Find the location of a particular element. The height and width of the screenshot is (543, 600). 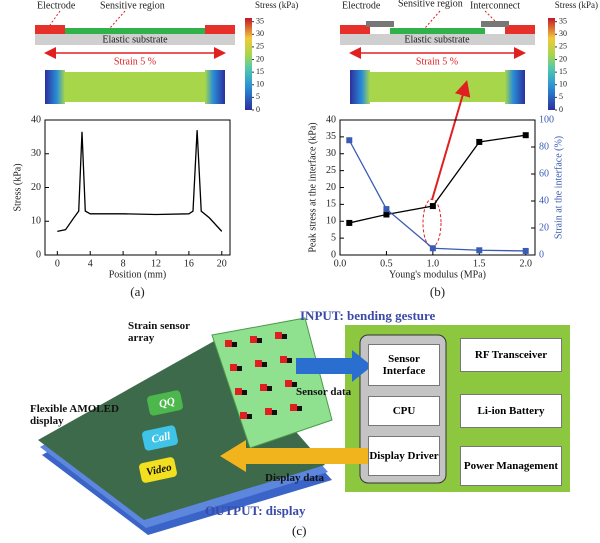

sensitive-layer is located at coordinates (135, 31).